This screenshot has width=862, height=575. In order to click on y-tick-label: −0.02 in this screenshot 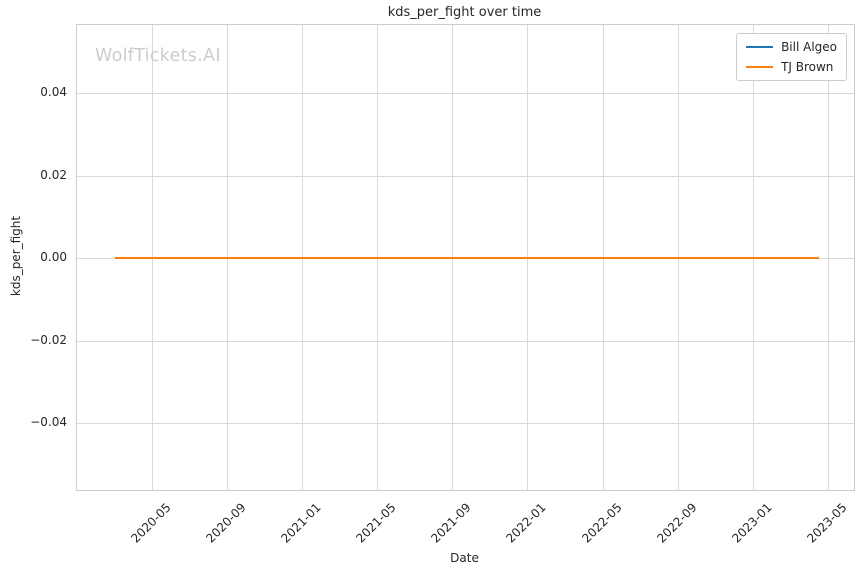, I will do `click(48, 339)`.